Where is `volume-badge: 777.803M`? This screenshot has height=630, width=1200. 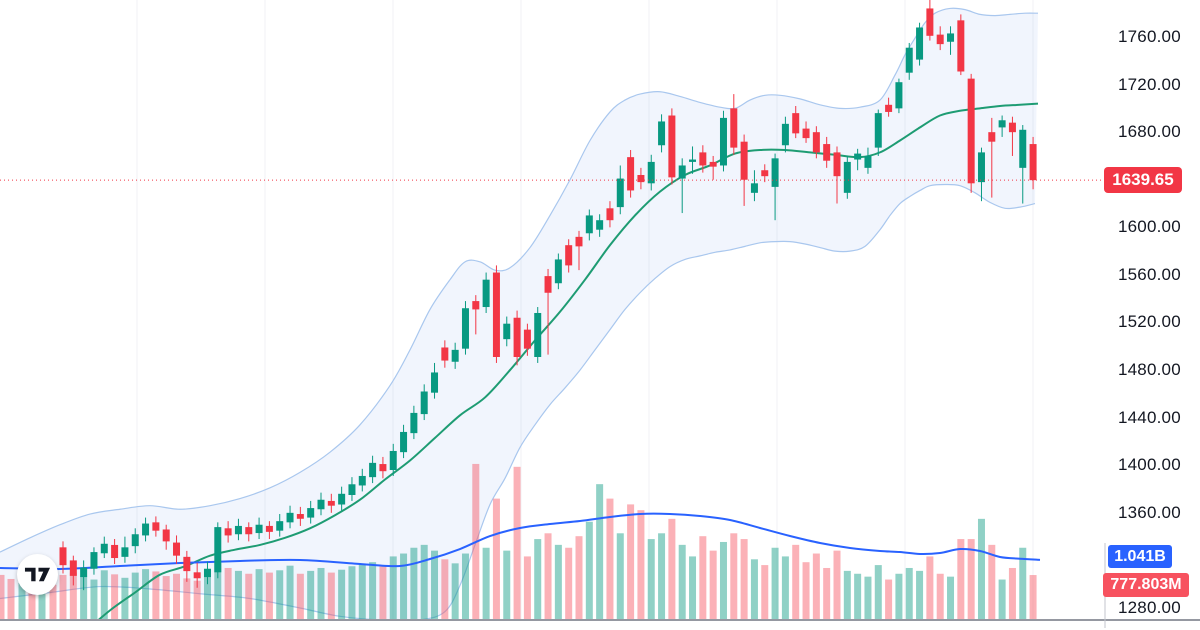 volume-badge: 777.803M is located at coordinates (1146, 585).